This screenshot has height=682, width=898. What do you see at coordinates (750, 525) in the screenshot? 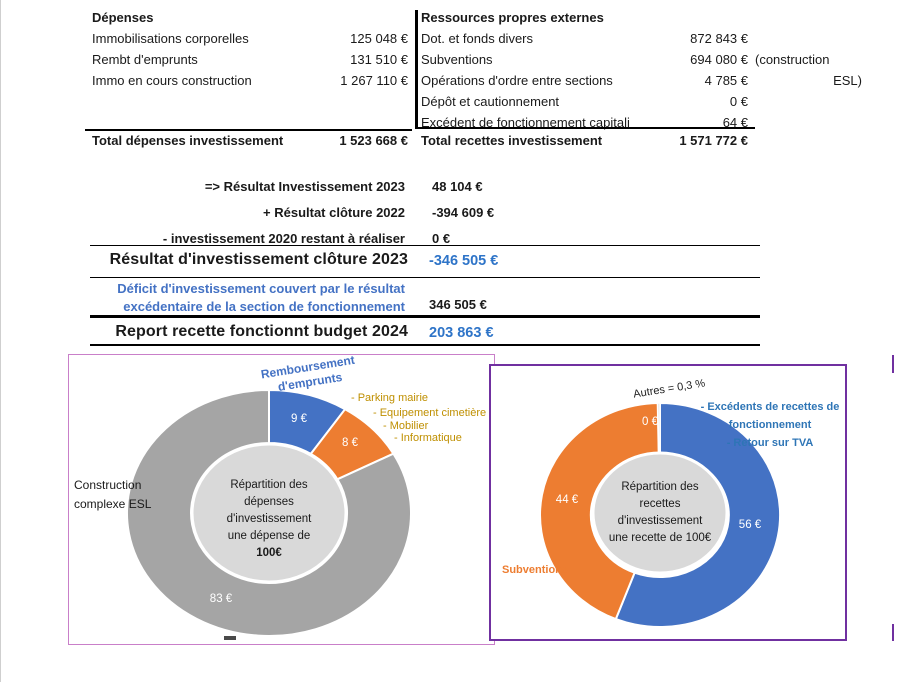
I see `slice-value-label: 56 €` at bounding box center [750, 525].